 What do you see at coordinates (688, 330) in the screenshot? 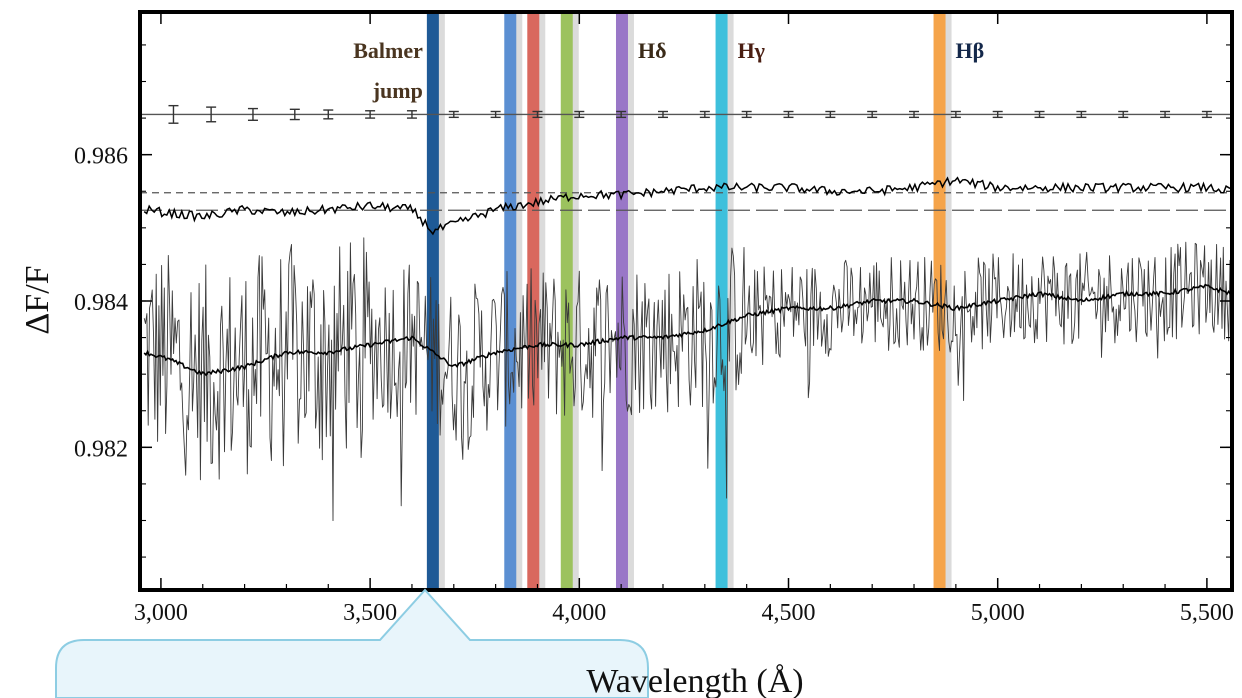
I see `smoothed-spectrum-line` at bounding box center [688, 330].